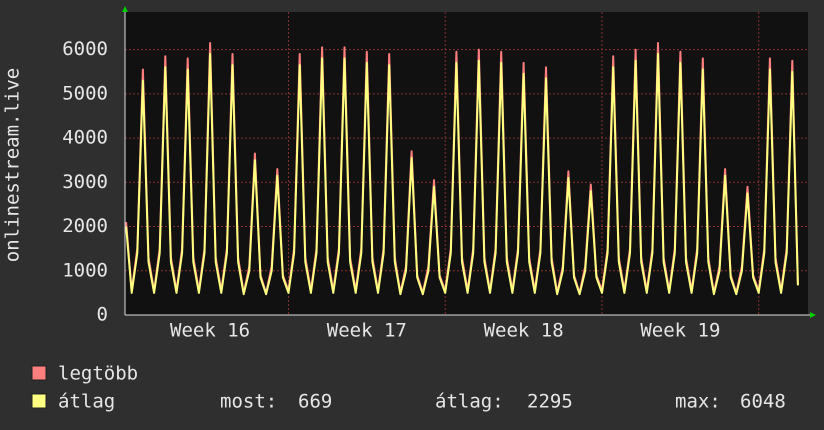 Image resolution: width=824 pixels, height=430 pixels. I want to click on stat-value: 2295, so click(550, 402).